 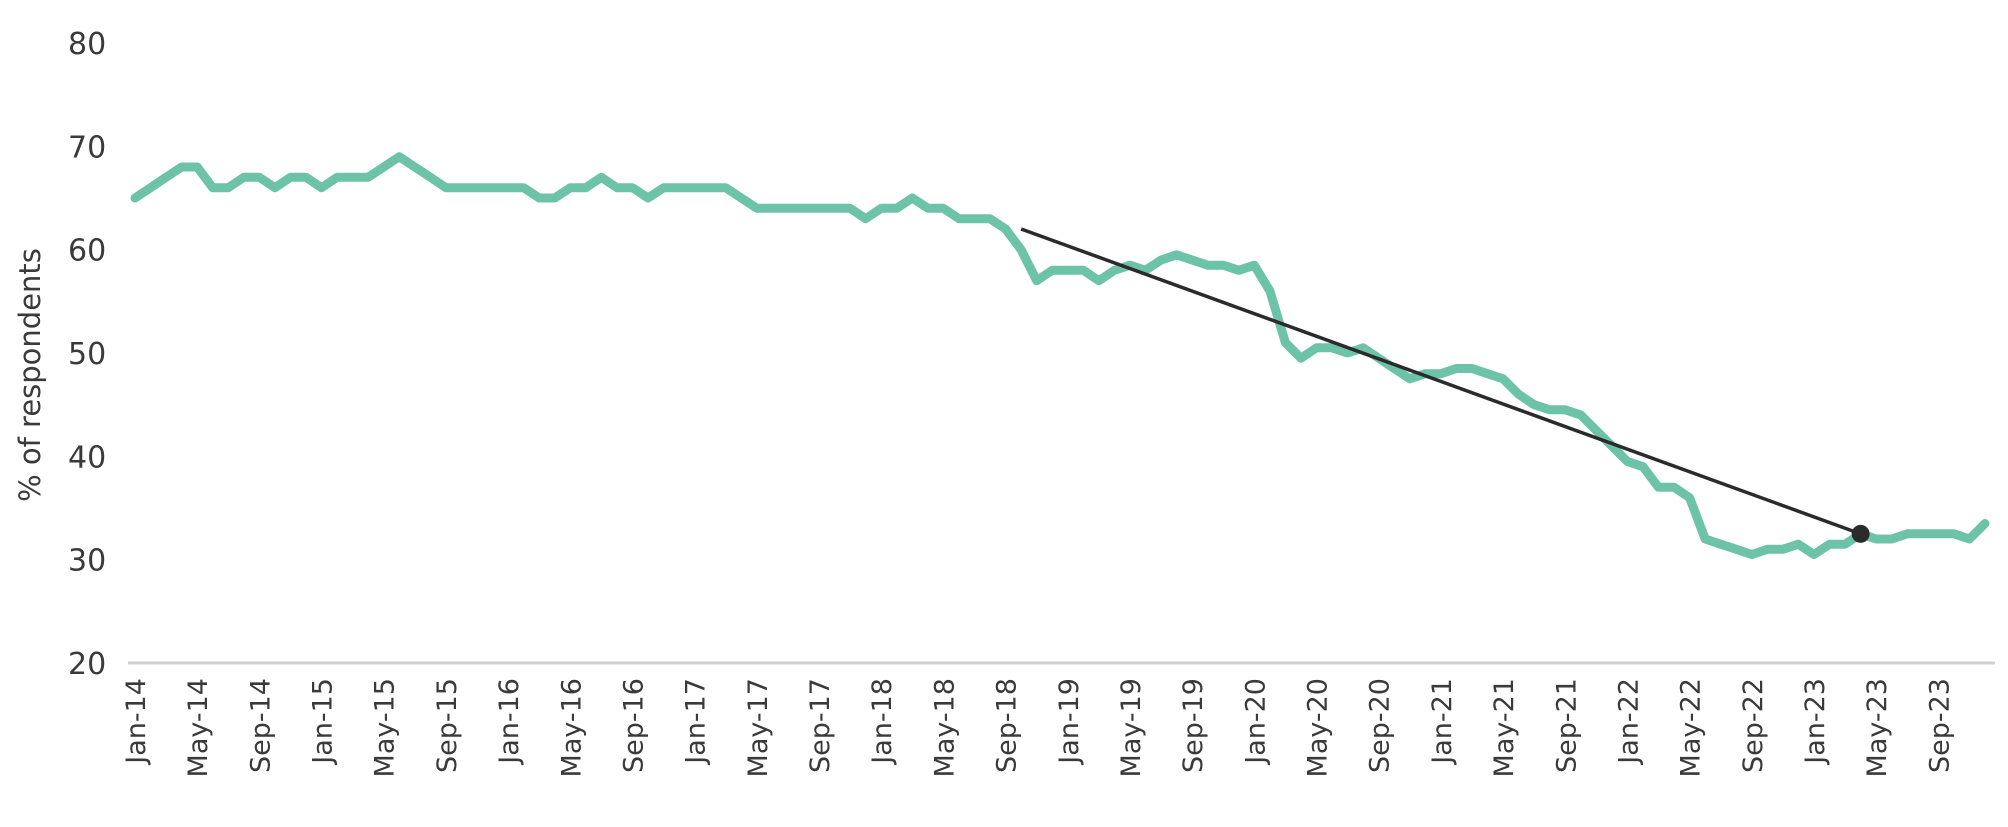 I want to click on x-tick-label: Jan-18, so click(x=882, y=722).